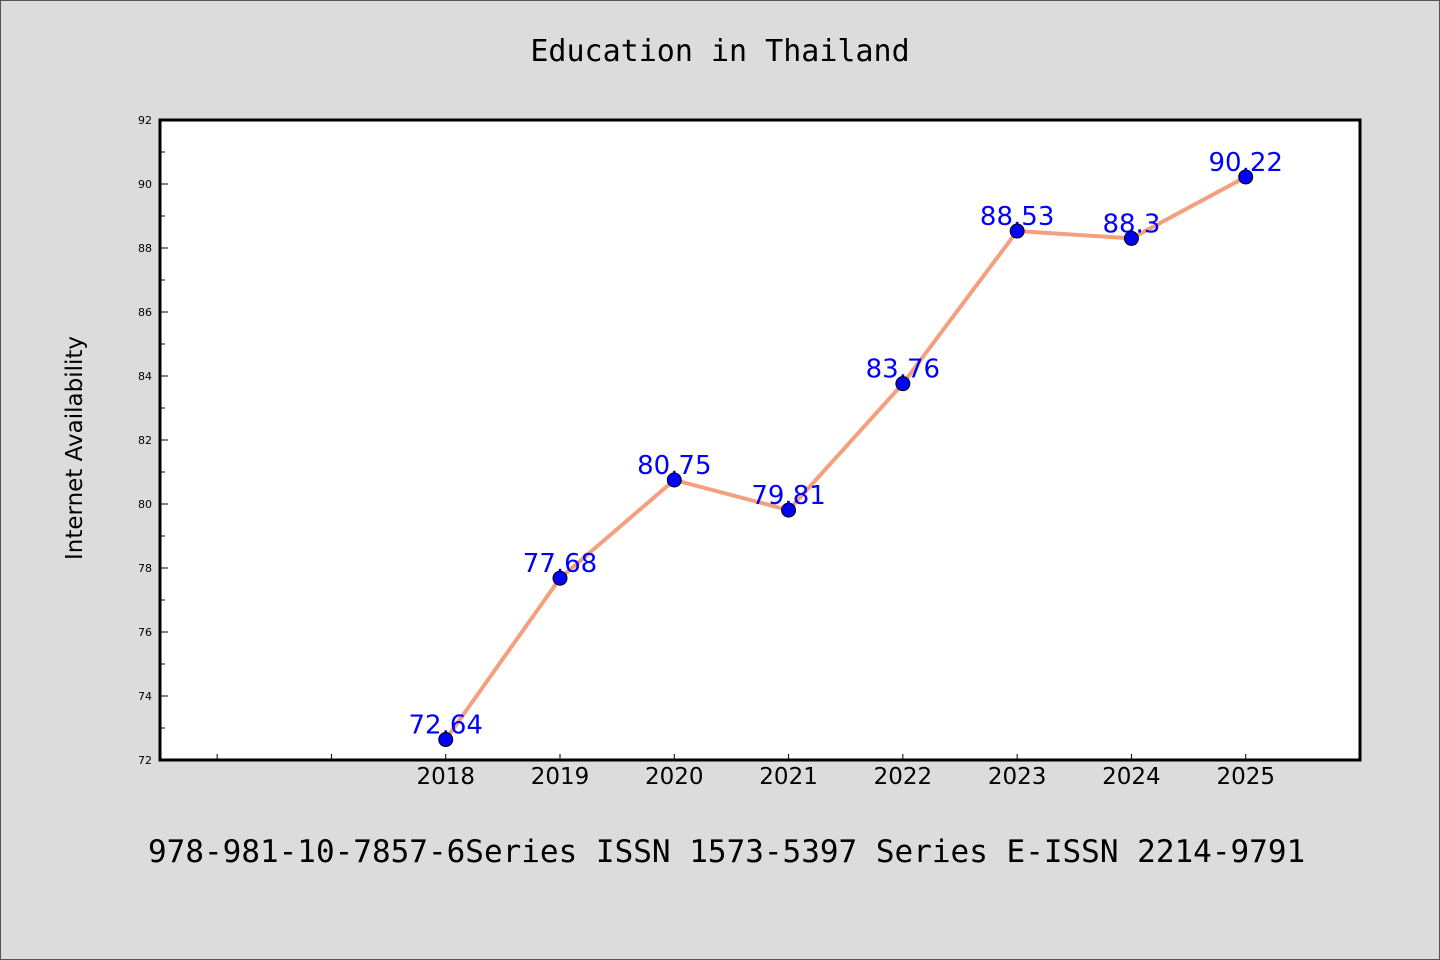  I want to click on y-tick-label: 80, so click(145, 504).